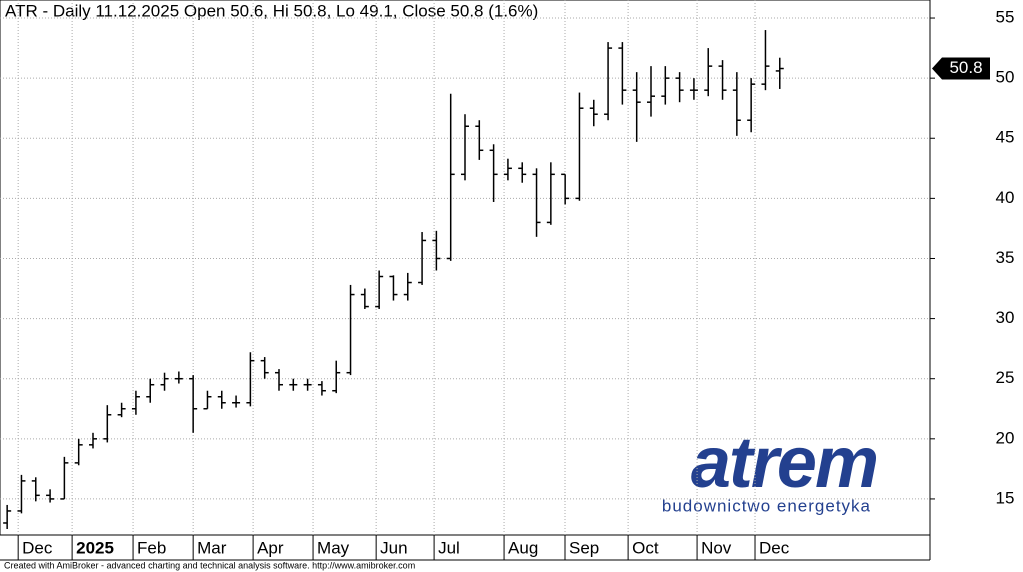 This screenshot has width=1023, height=572. What do you see at coordinates (1005, 17) in the screenshot?
I see `y-tick-label: 55` at bounding box center [1005, 17].